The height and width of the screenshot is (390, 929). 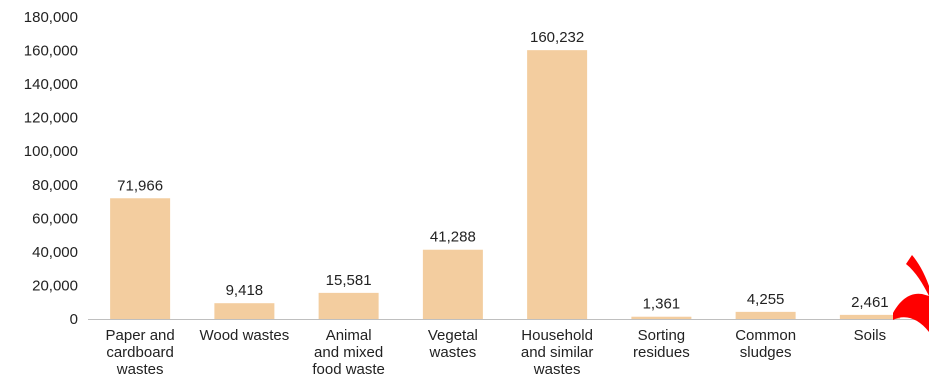 What do you see at coordinates (765, 335) in the screenshot?
I see `x-tick-label-line: Common` at bounding box center [765, 335].